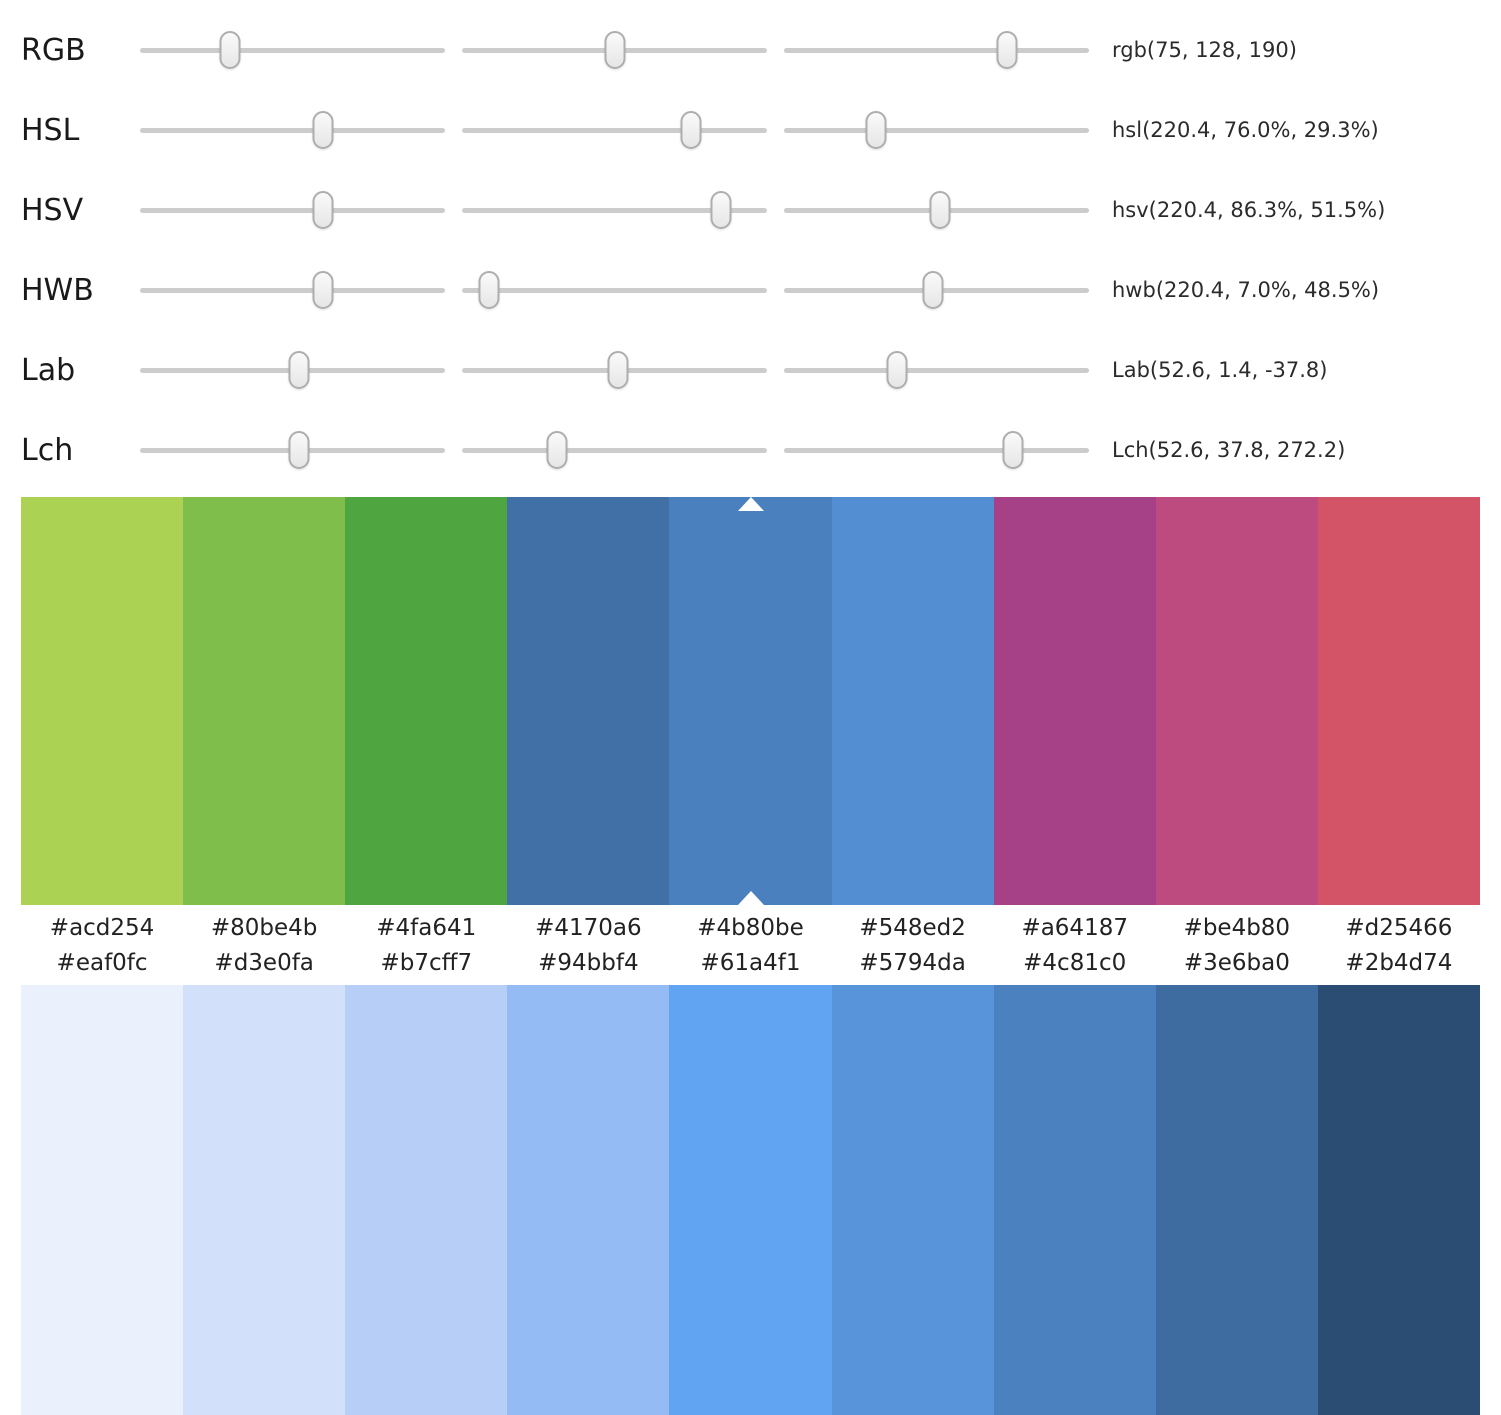  I want to click on color-value-label: hsv(220.4, 86.3%, 51.5%), so click(1249, 210).